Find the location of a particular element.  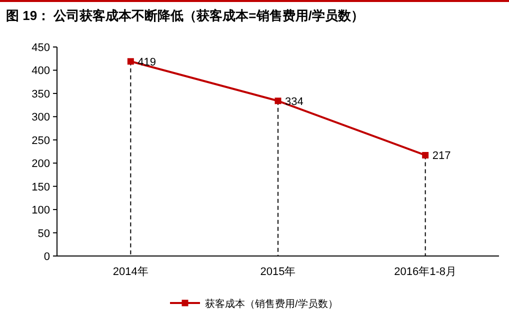

data-label: 334 is located at coordinates (294, 102).